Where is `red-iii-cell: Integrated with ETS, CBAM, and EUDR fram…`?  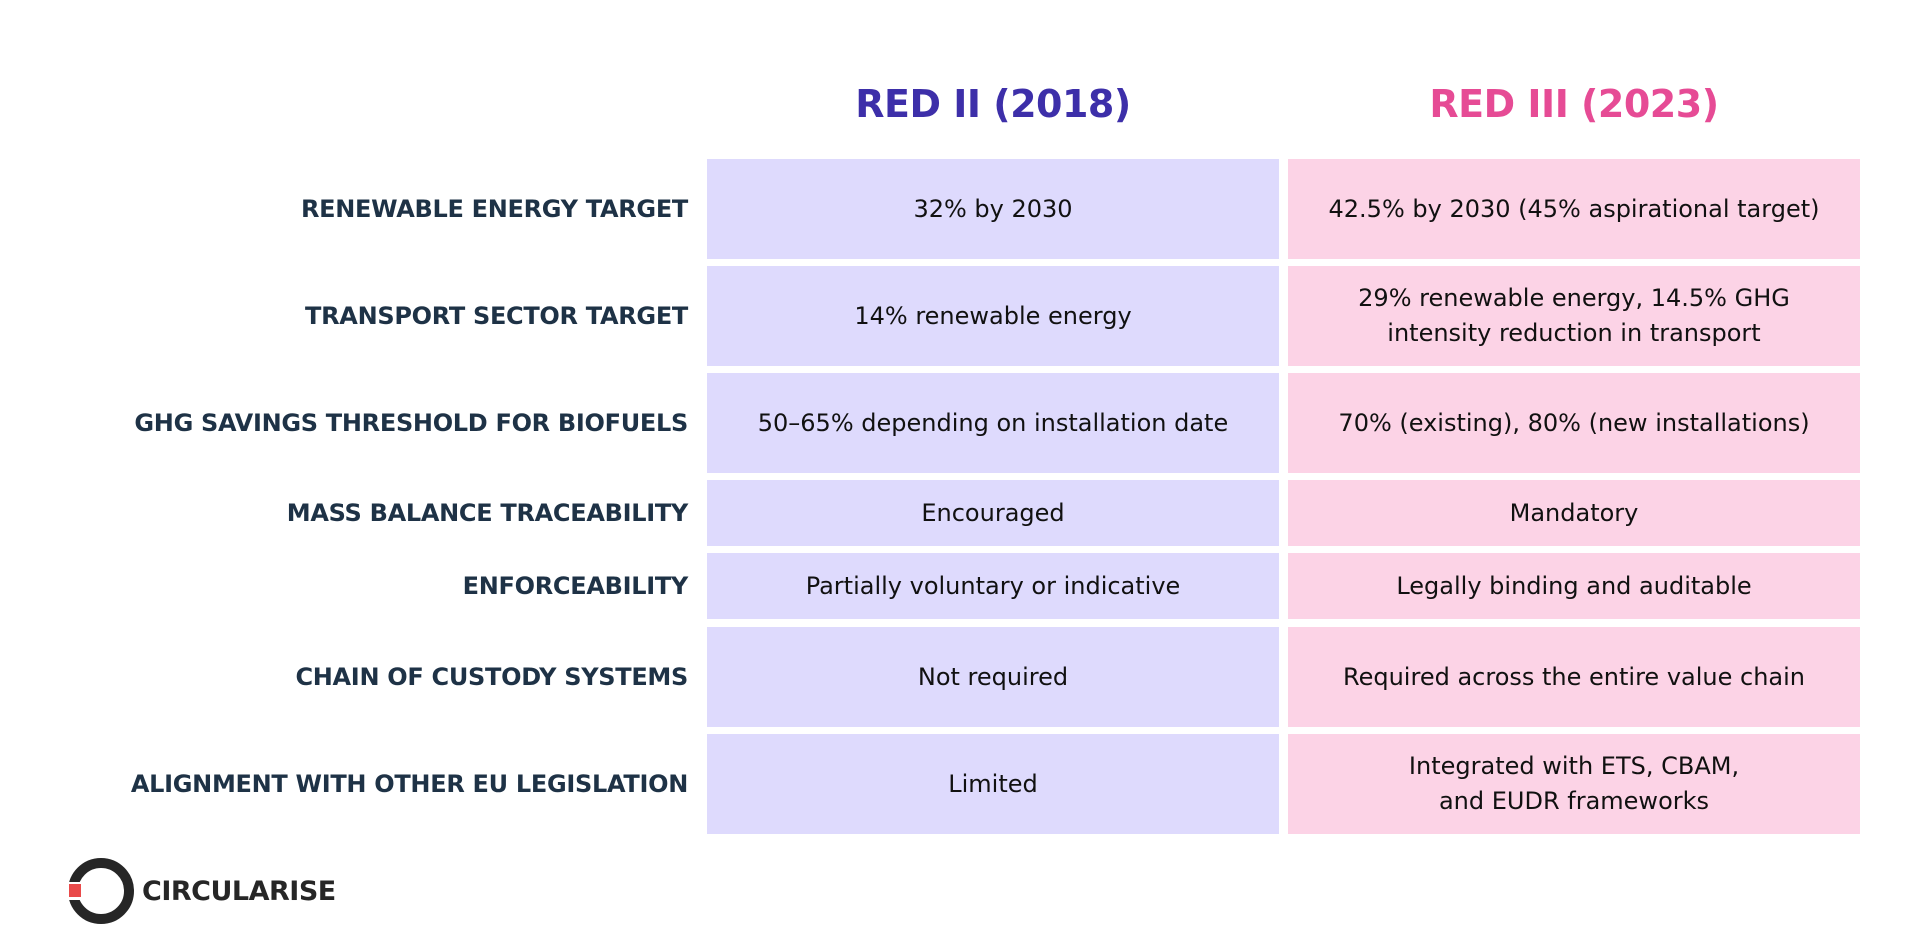 red-iii-cell: Integrated with ETS, CBAM, and EUDR fram… is located at coordinates (1574, 784).